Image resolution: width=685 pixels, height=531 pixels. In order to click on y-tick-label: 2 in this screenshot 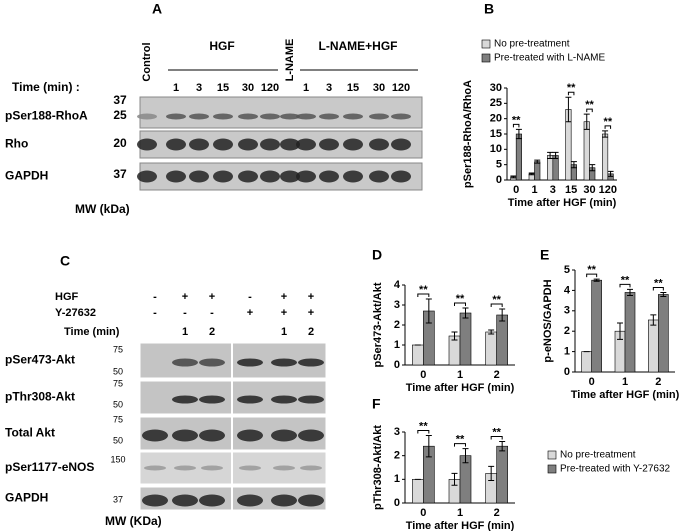, I will do `click(397, 456)`.